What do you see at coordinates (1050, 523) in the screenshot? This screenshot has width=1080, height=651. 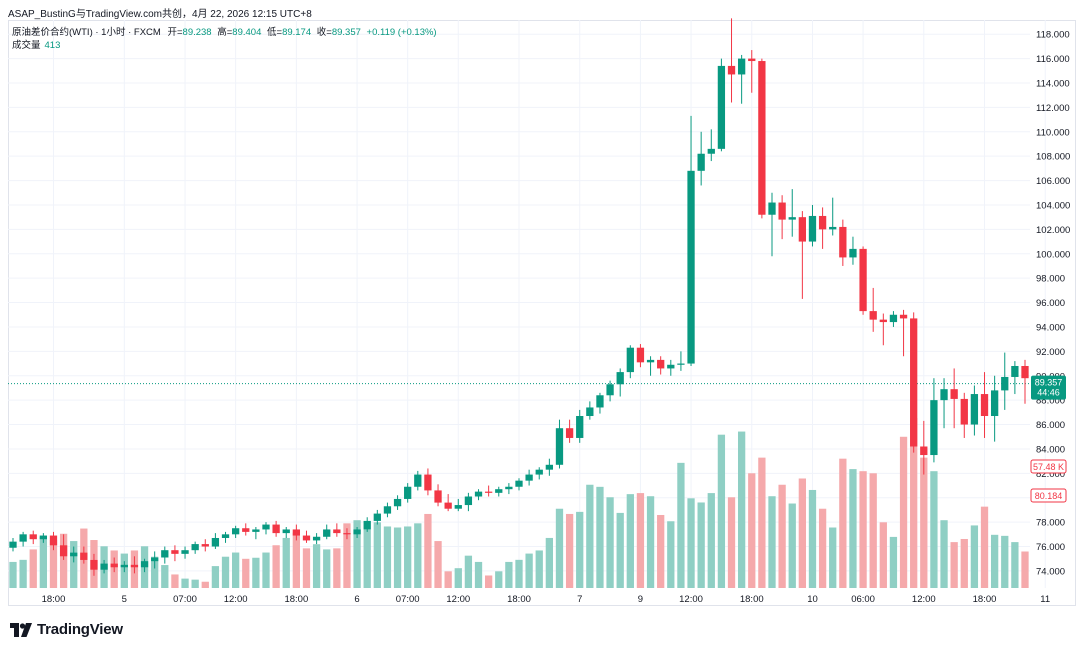 I see `price-tick-label: 78.000` at bounding box center [1050, 523].